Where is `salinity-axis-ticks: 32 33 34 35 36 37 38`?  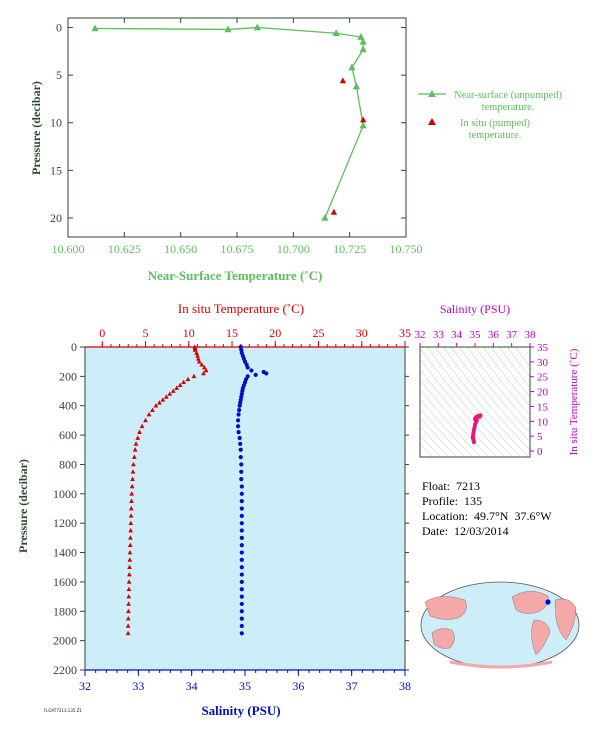 salinity-axis-ticks: 32 33 34 35 36 37 38 is located at coordinates (245, 681).